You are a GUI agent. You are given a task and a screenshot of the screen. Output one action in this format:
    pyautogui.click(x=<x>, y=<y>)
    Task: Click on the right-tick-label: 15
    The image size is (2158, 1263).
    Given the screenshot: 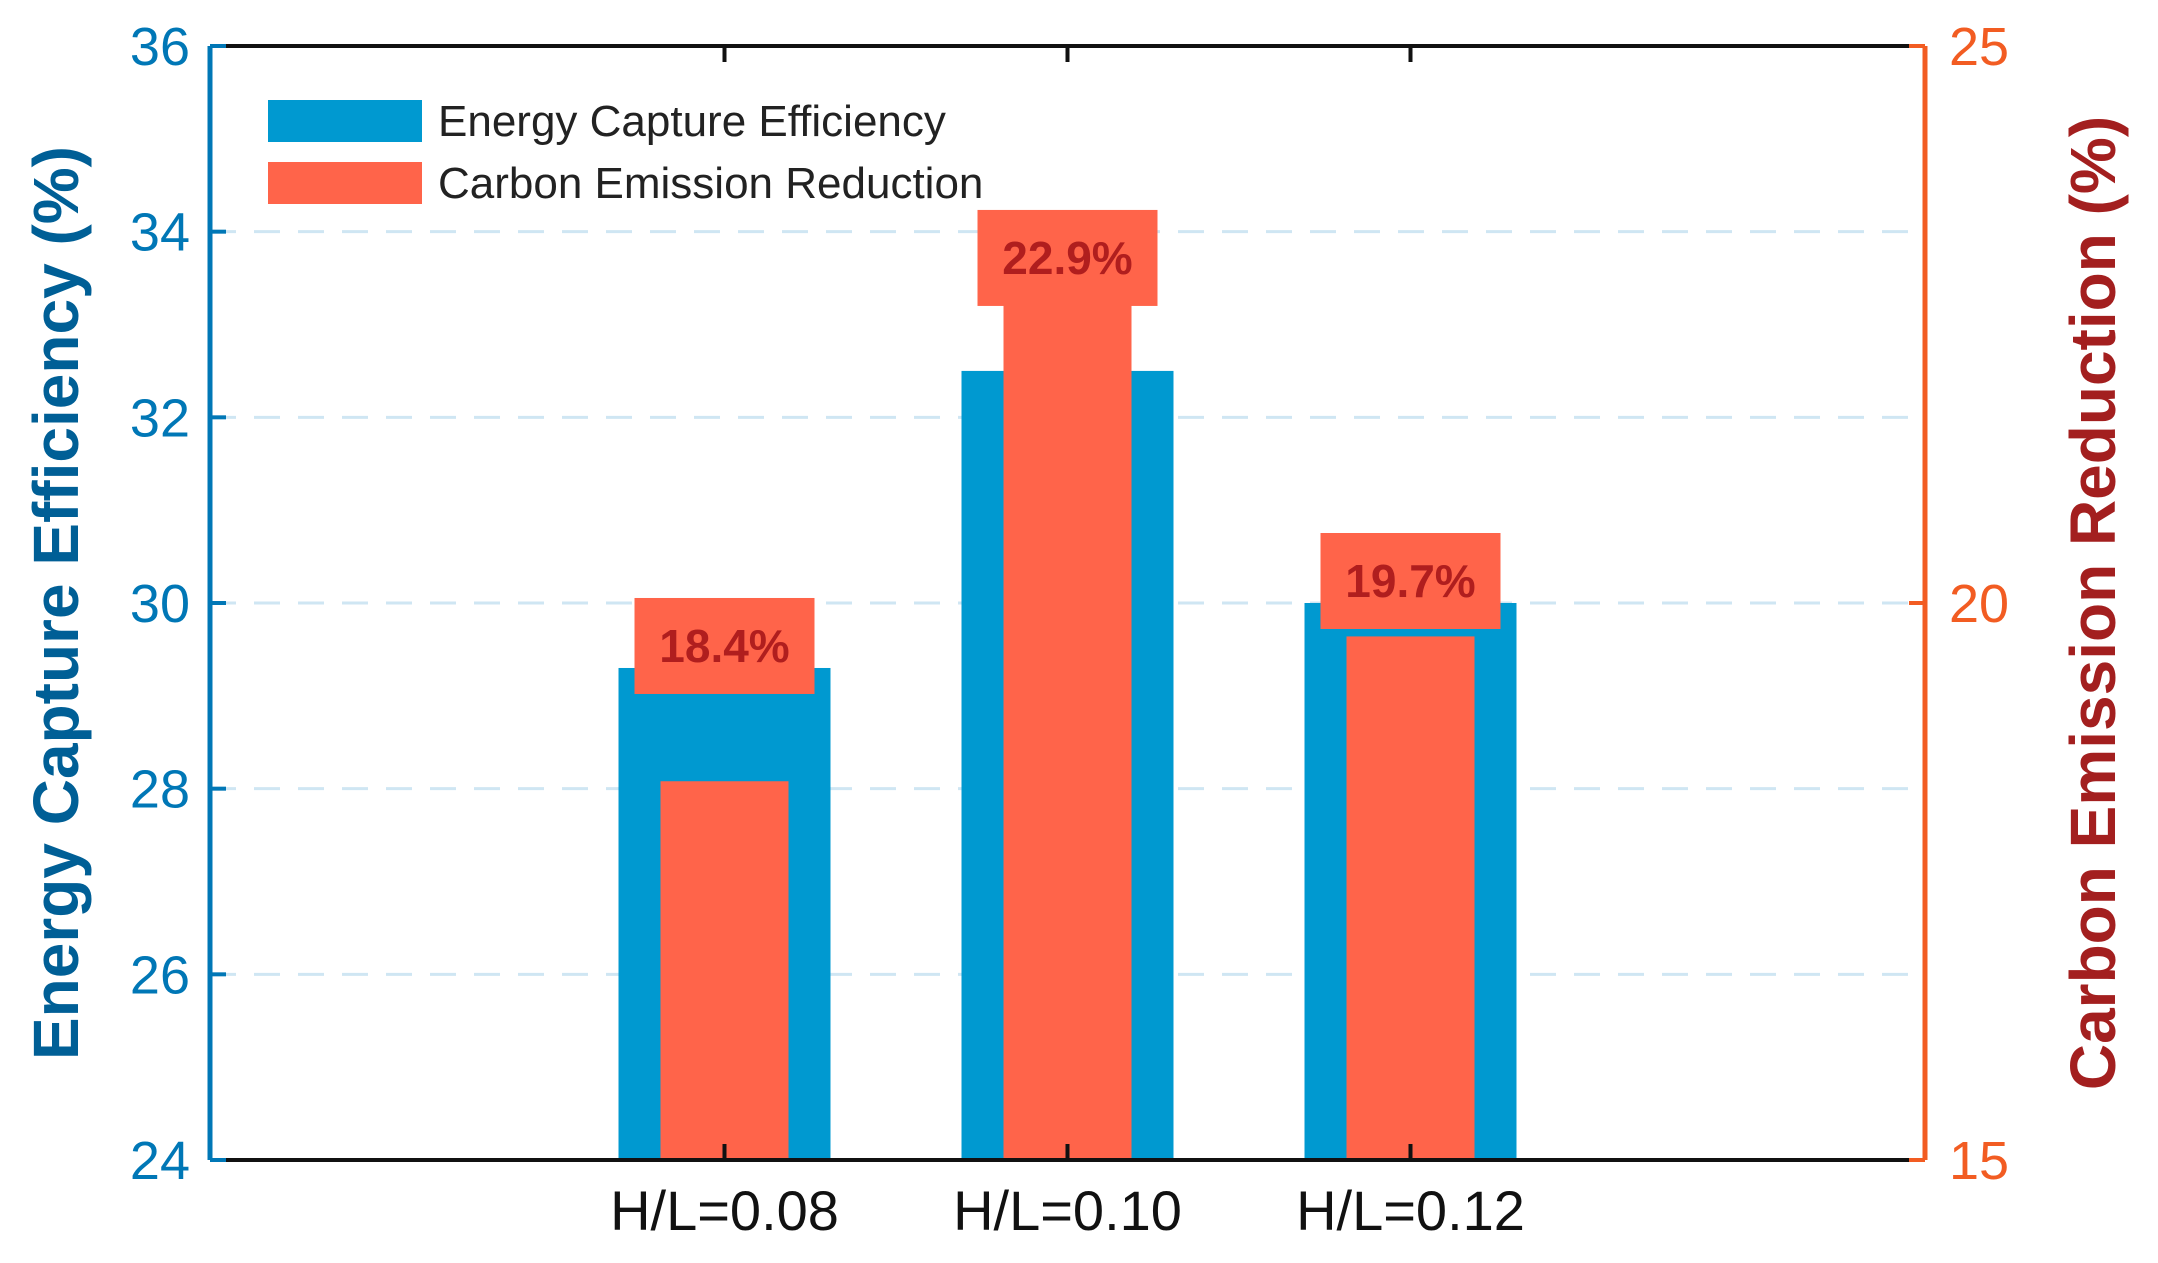 What is the action you would take?
    pyautogui.click(x=1979, y=1161)
    